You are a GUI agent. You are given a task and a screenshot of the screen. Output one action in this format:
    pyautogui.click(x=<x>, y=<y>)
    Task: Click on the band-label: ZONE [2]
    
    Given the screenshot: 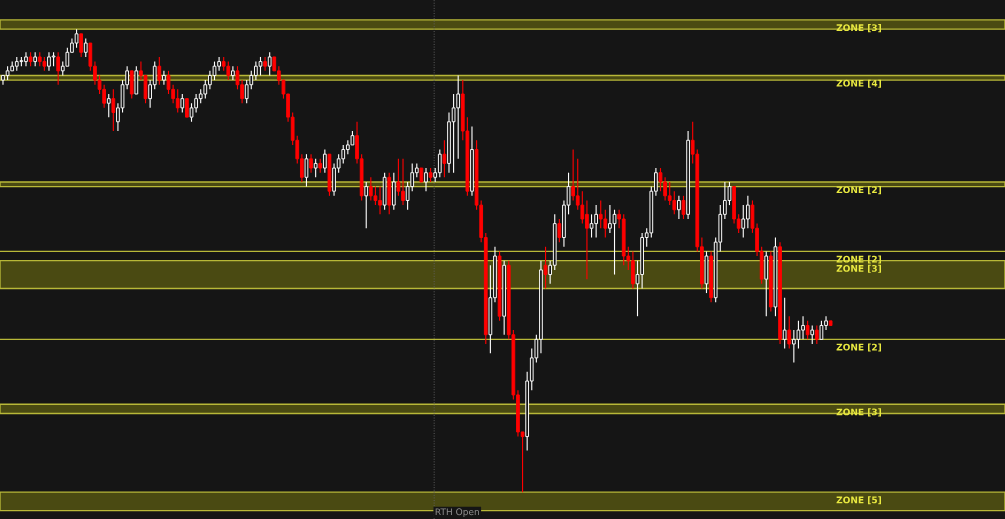 What is the action you would take?
    pyautogui.click(x=858, y=190)
    